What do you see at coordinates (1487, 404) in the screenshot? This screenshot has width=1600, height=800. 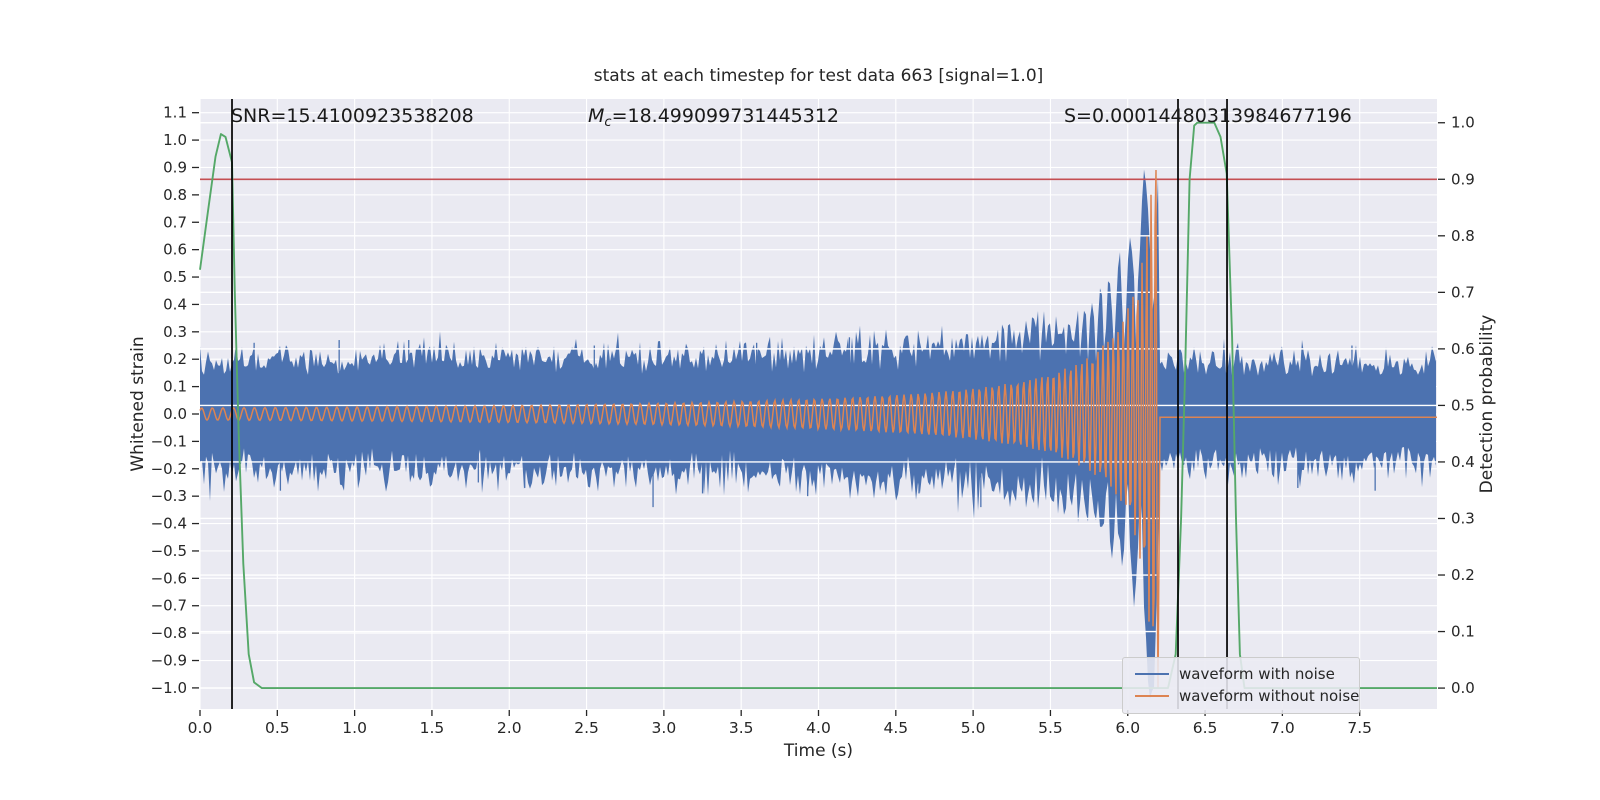 I see `y-axis-label-right: Detection probability` at bounding box center [1487, 404].